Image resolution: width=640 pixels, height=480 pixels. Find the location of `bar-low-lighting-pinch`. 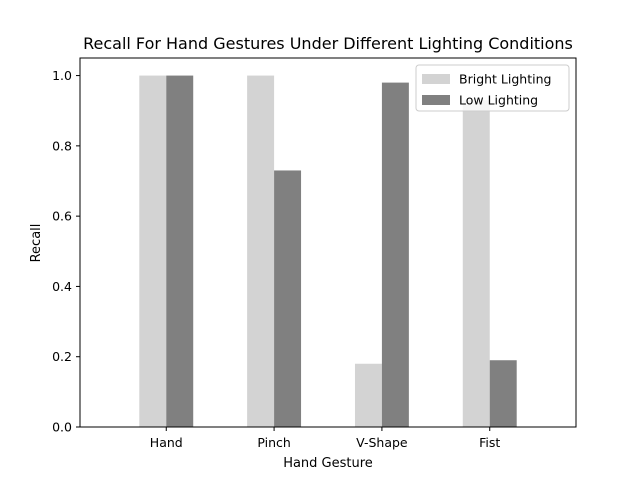

bar-low-lighting-pinch is located at coordinates (288, 298).